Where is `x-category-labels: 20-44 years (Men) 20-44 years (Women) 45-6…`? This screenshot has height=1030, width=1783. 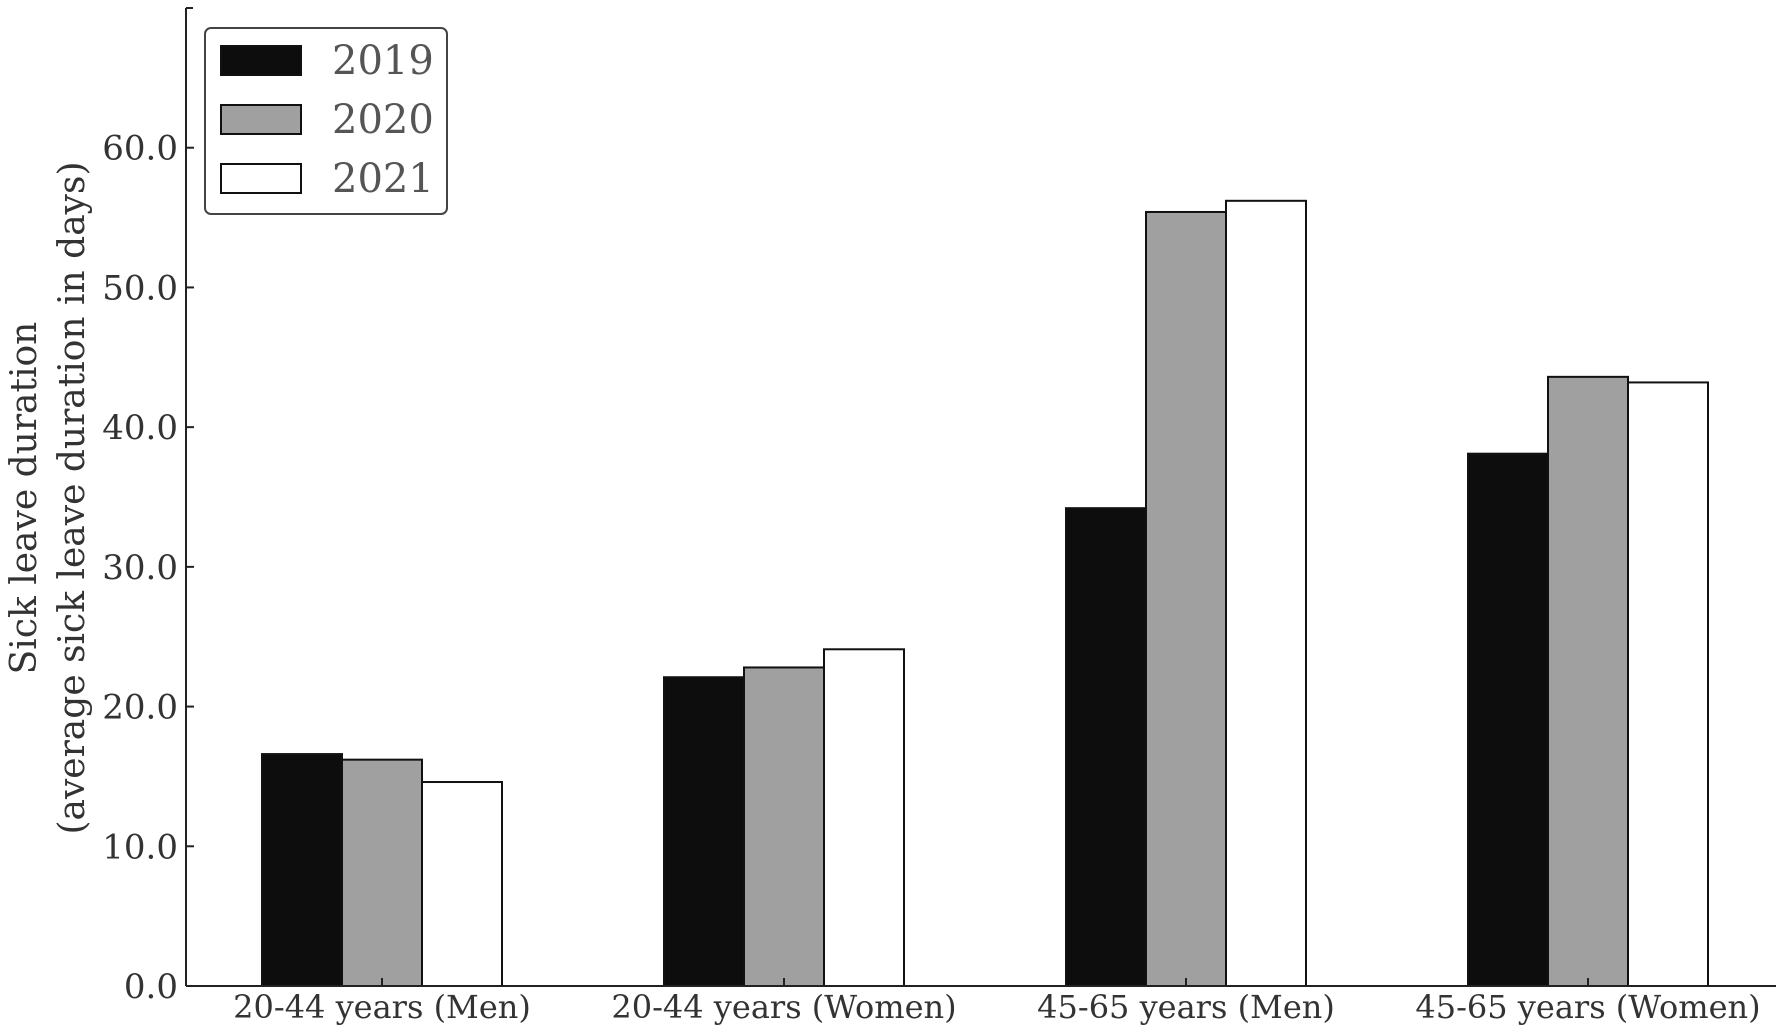
x-category-labels: 20-44 years (Men) 20-44 years (Women) 45-6… is located at coordinates (997, 1002).